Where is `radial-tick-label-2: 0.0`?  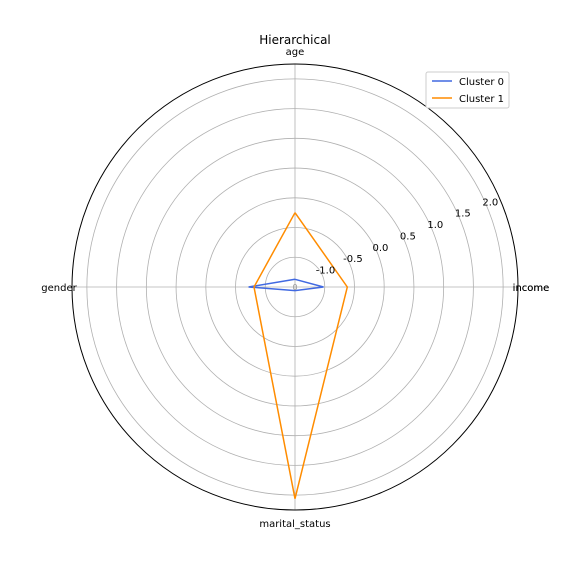
radial-tick-label-2: 0.0 is located at coordinates (380, 248).